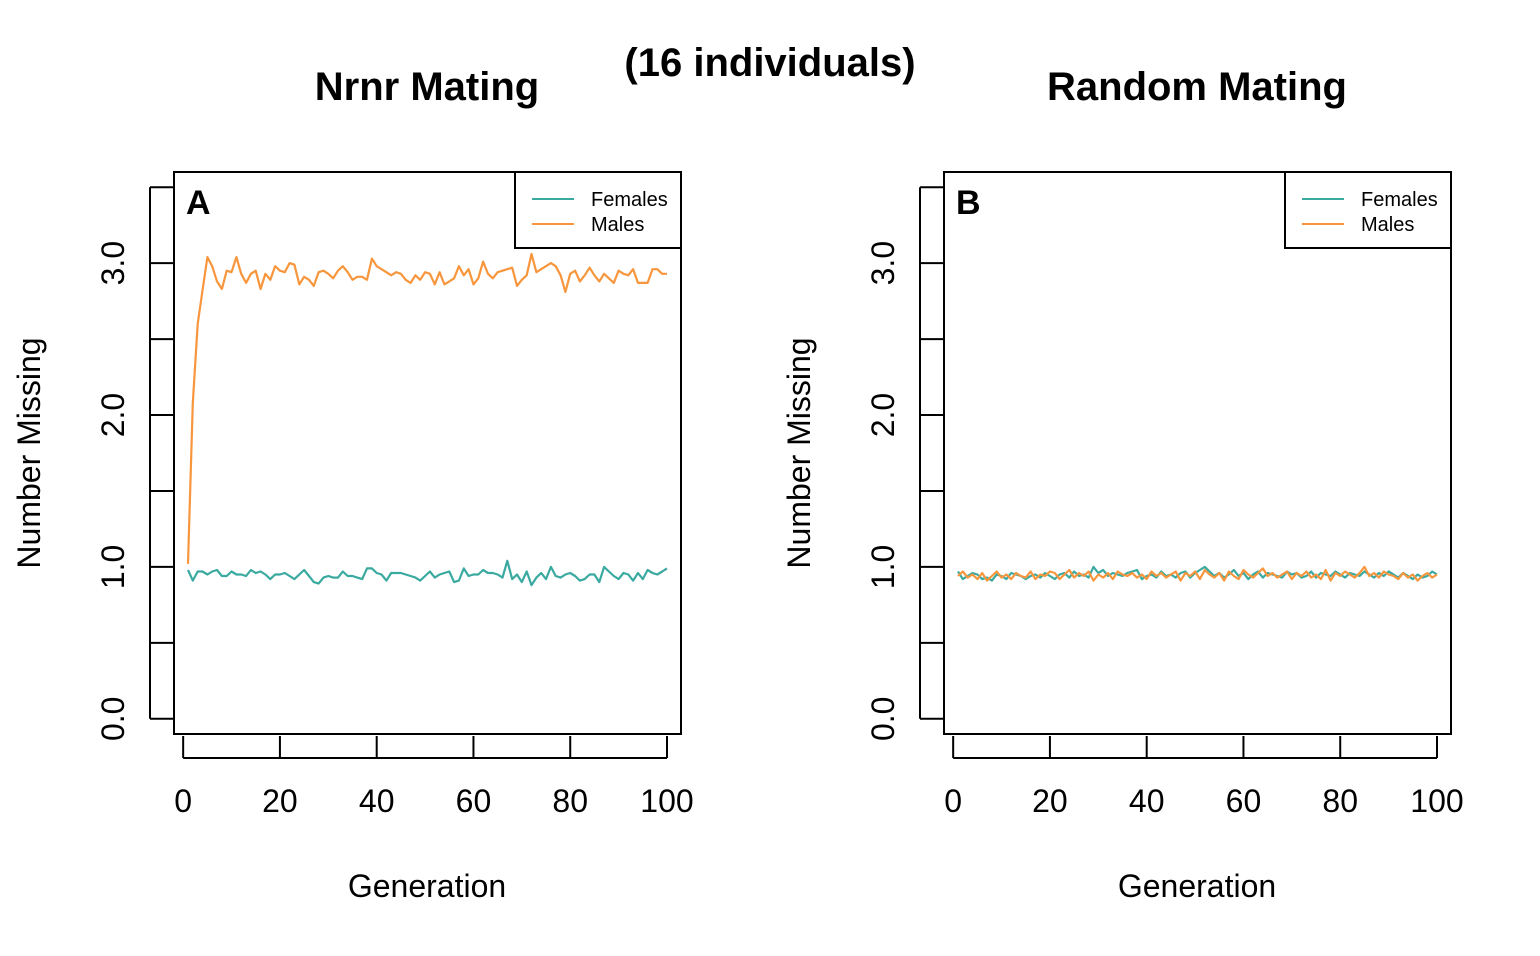  Describe the element at coordinates (113, 719) in the screenshot. I see `panel-a-y-tick-label: 0.0` at that location.